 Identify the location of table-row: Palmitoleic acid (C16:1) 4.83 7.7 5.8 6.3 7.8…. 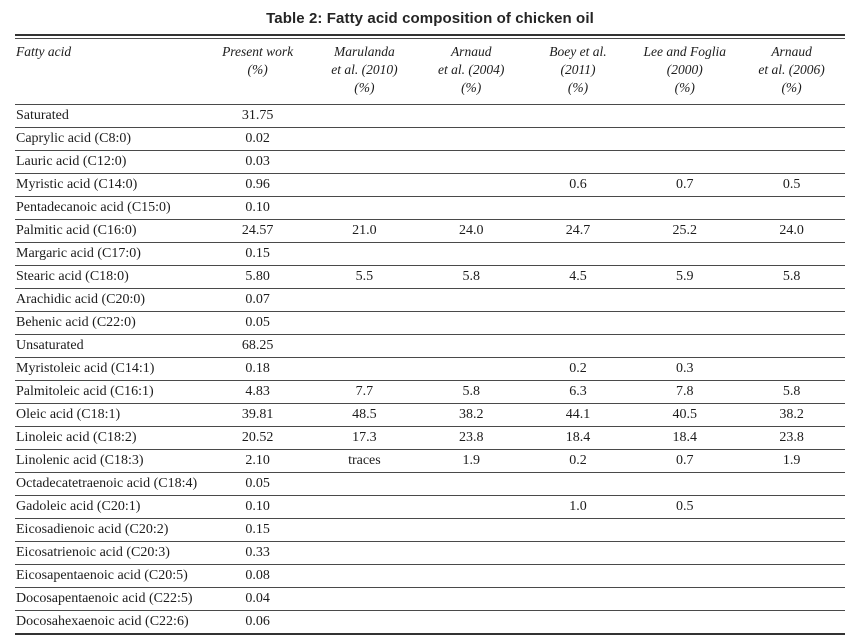
(430, 392).